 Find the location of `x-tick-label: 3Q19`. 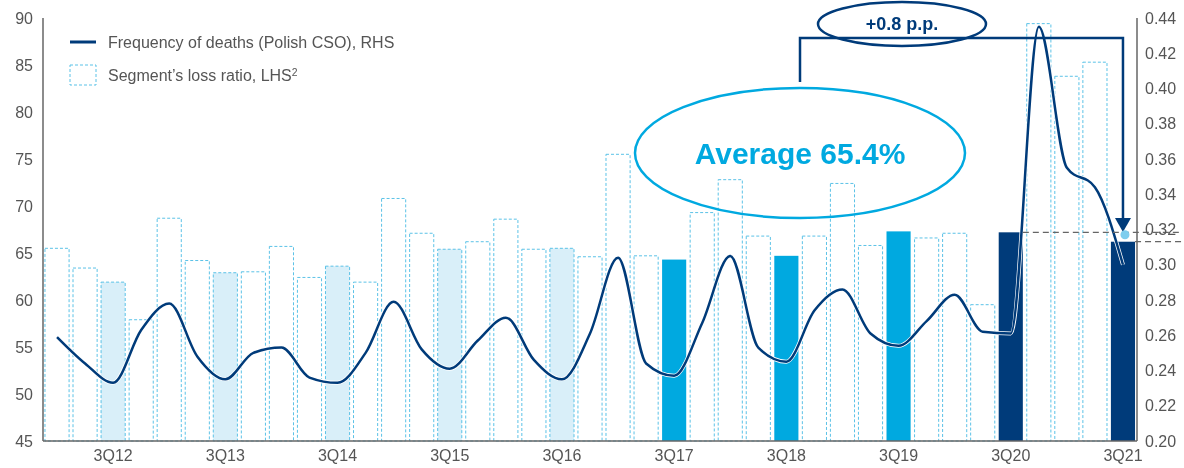

x-tick-label: 3Q19 is located at coordinates (898, 455).